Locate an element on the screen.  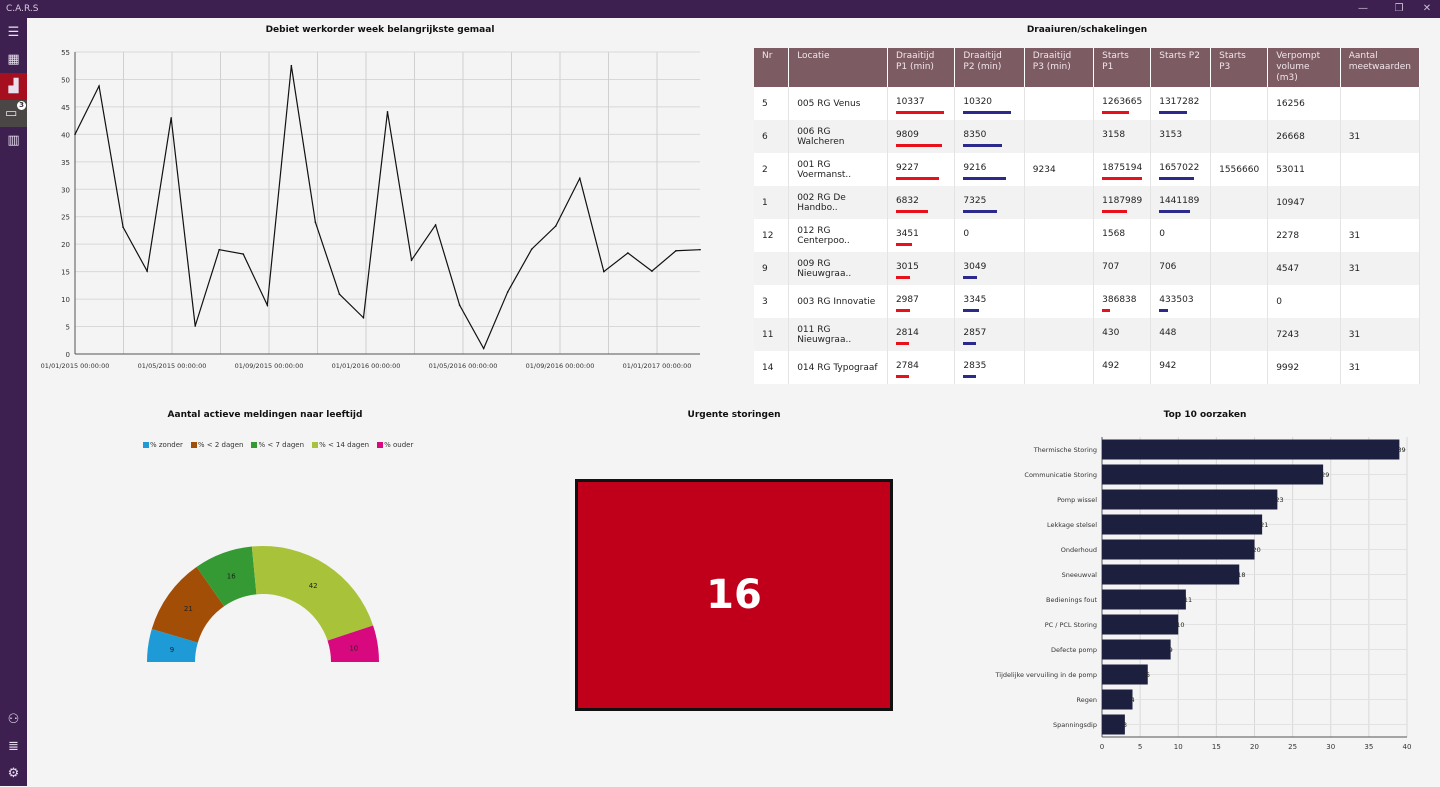
cell-value: 9992 is located at coordinates (1288, 367).